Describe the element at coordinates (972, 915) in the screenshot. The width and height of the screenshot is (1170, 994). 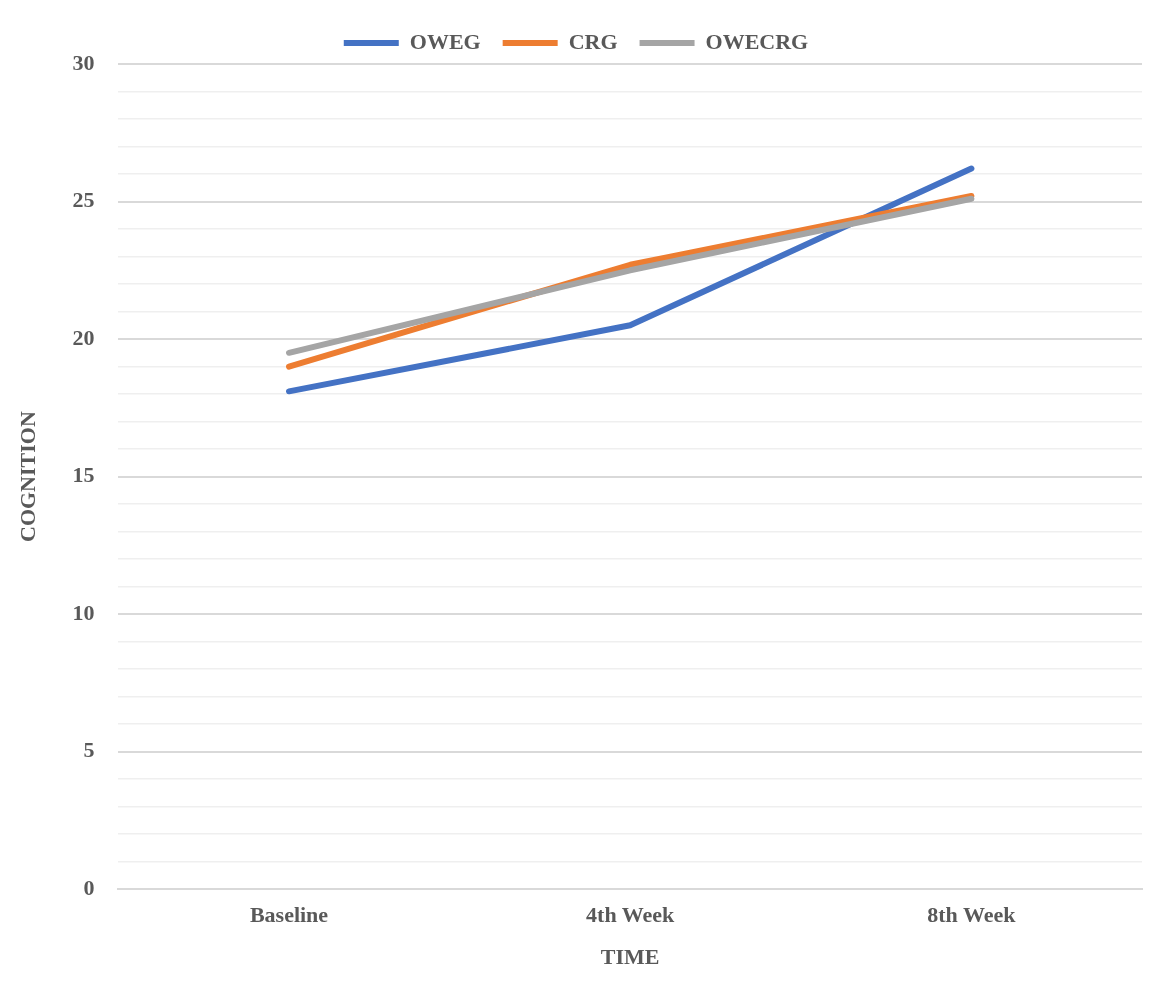
I see `x-tick-label: 8th Week` at that location.